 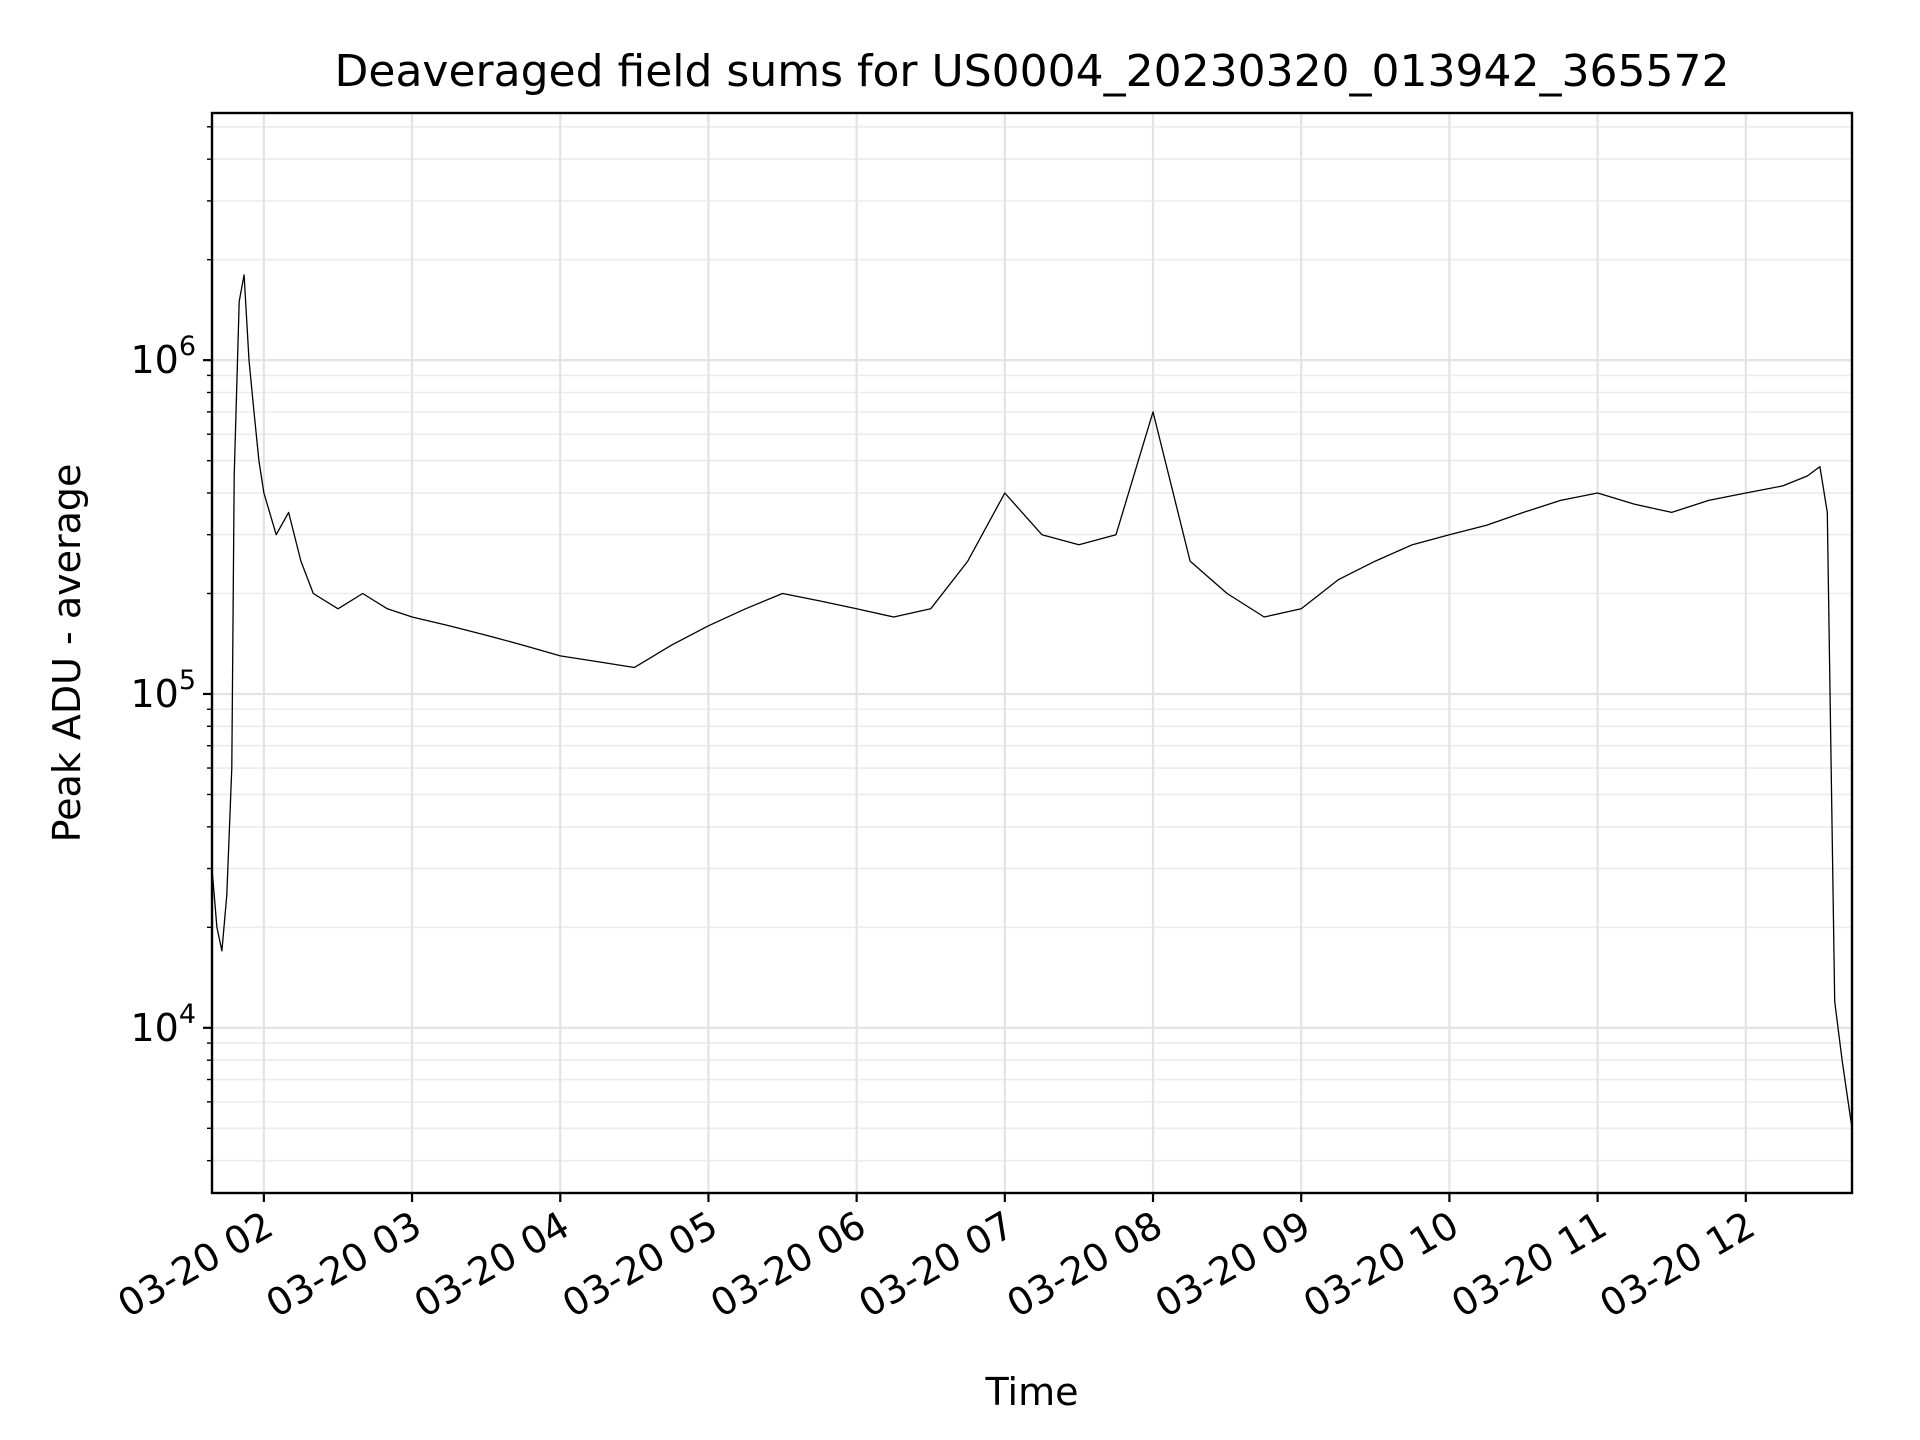 I want to click on x-tick-label: 03-20 09, so click(x=1233, y=1265).